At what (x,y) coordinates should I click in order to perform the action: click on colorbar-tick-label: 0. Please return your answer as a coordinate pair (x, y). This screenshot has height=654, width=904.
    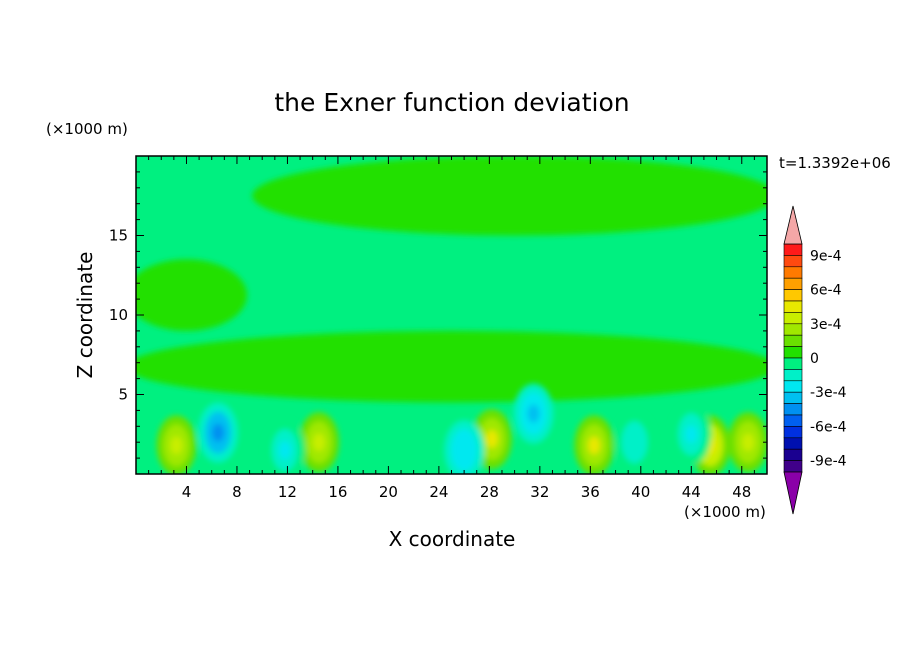
    Looking at the image, I should click on (814, 359).